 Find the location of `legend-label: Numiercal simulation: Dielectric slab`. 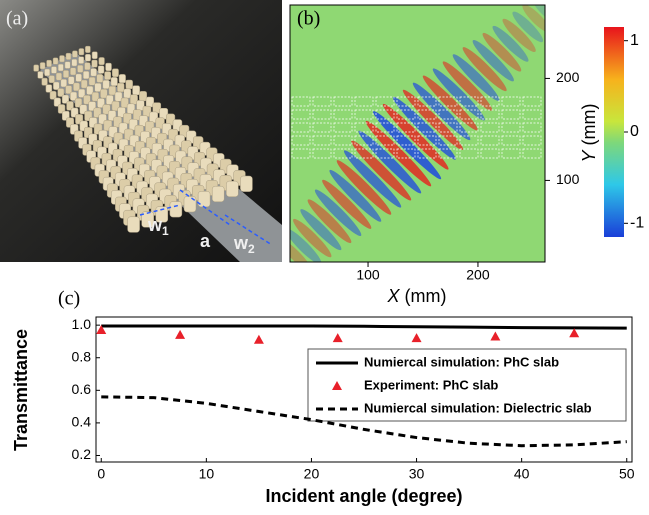

legend-label: Numiercal simulation: Dielectric slab is located at coordinates (478, 407).